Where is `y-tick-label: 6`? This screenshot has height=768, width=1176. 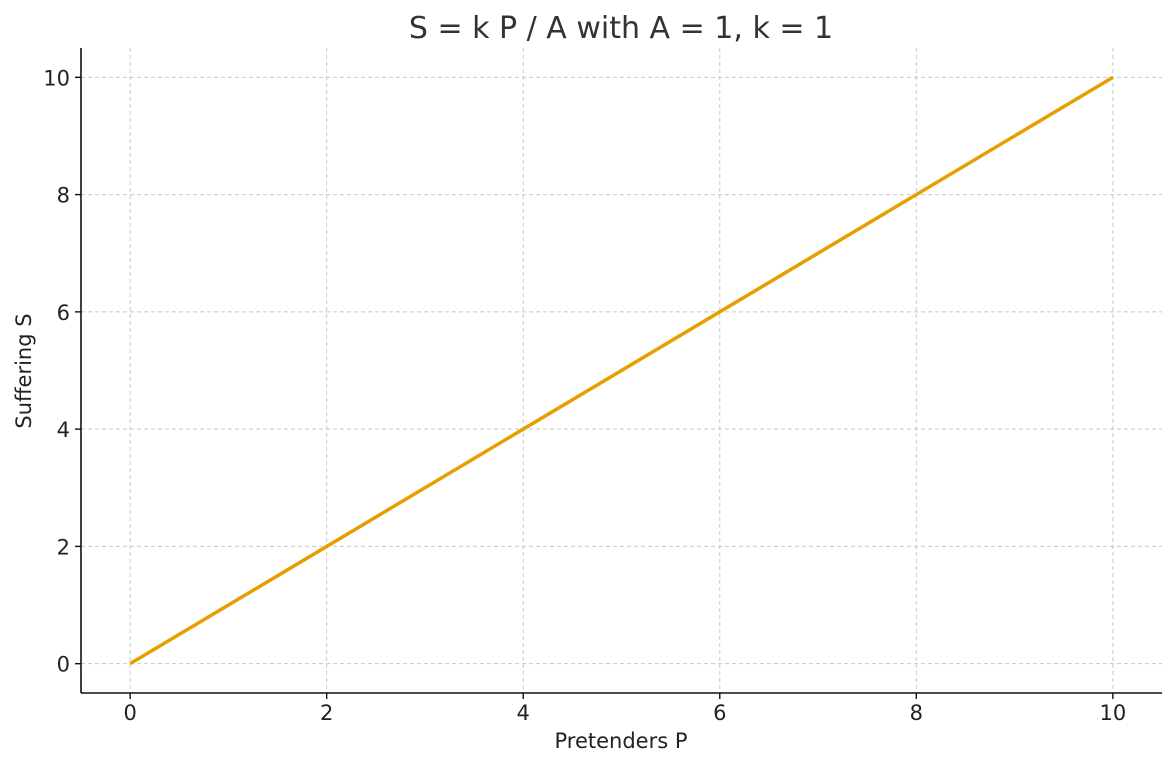 y-tick-label: 6 is located at coordinates (63, 313).